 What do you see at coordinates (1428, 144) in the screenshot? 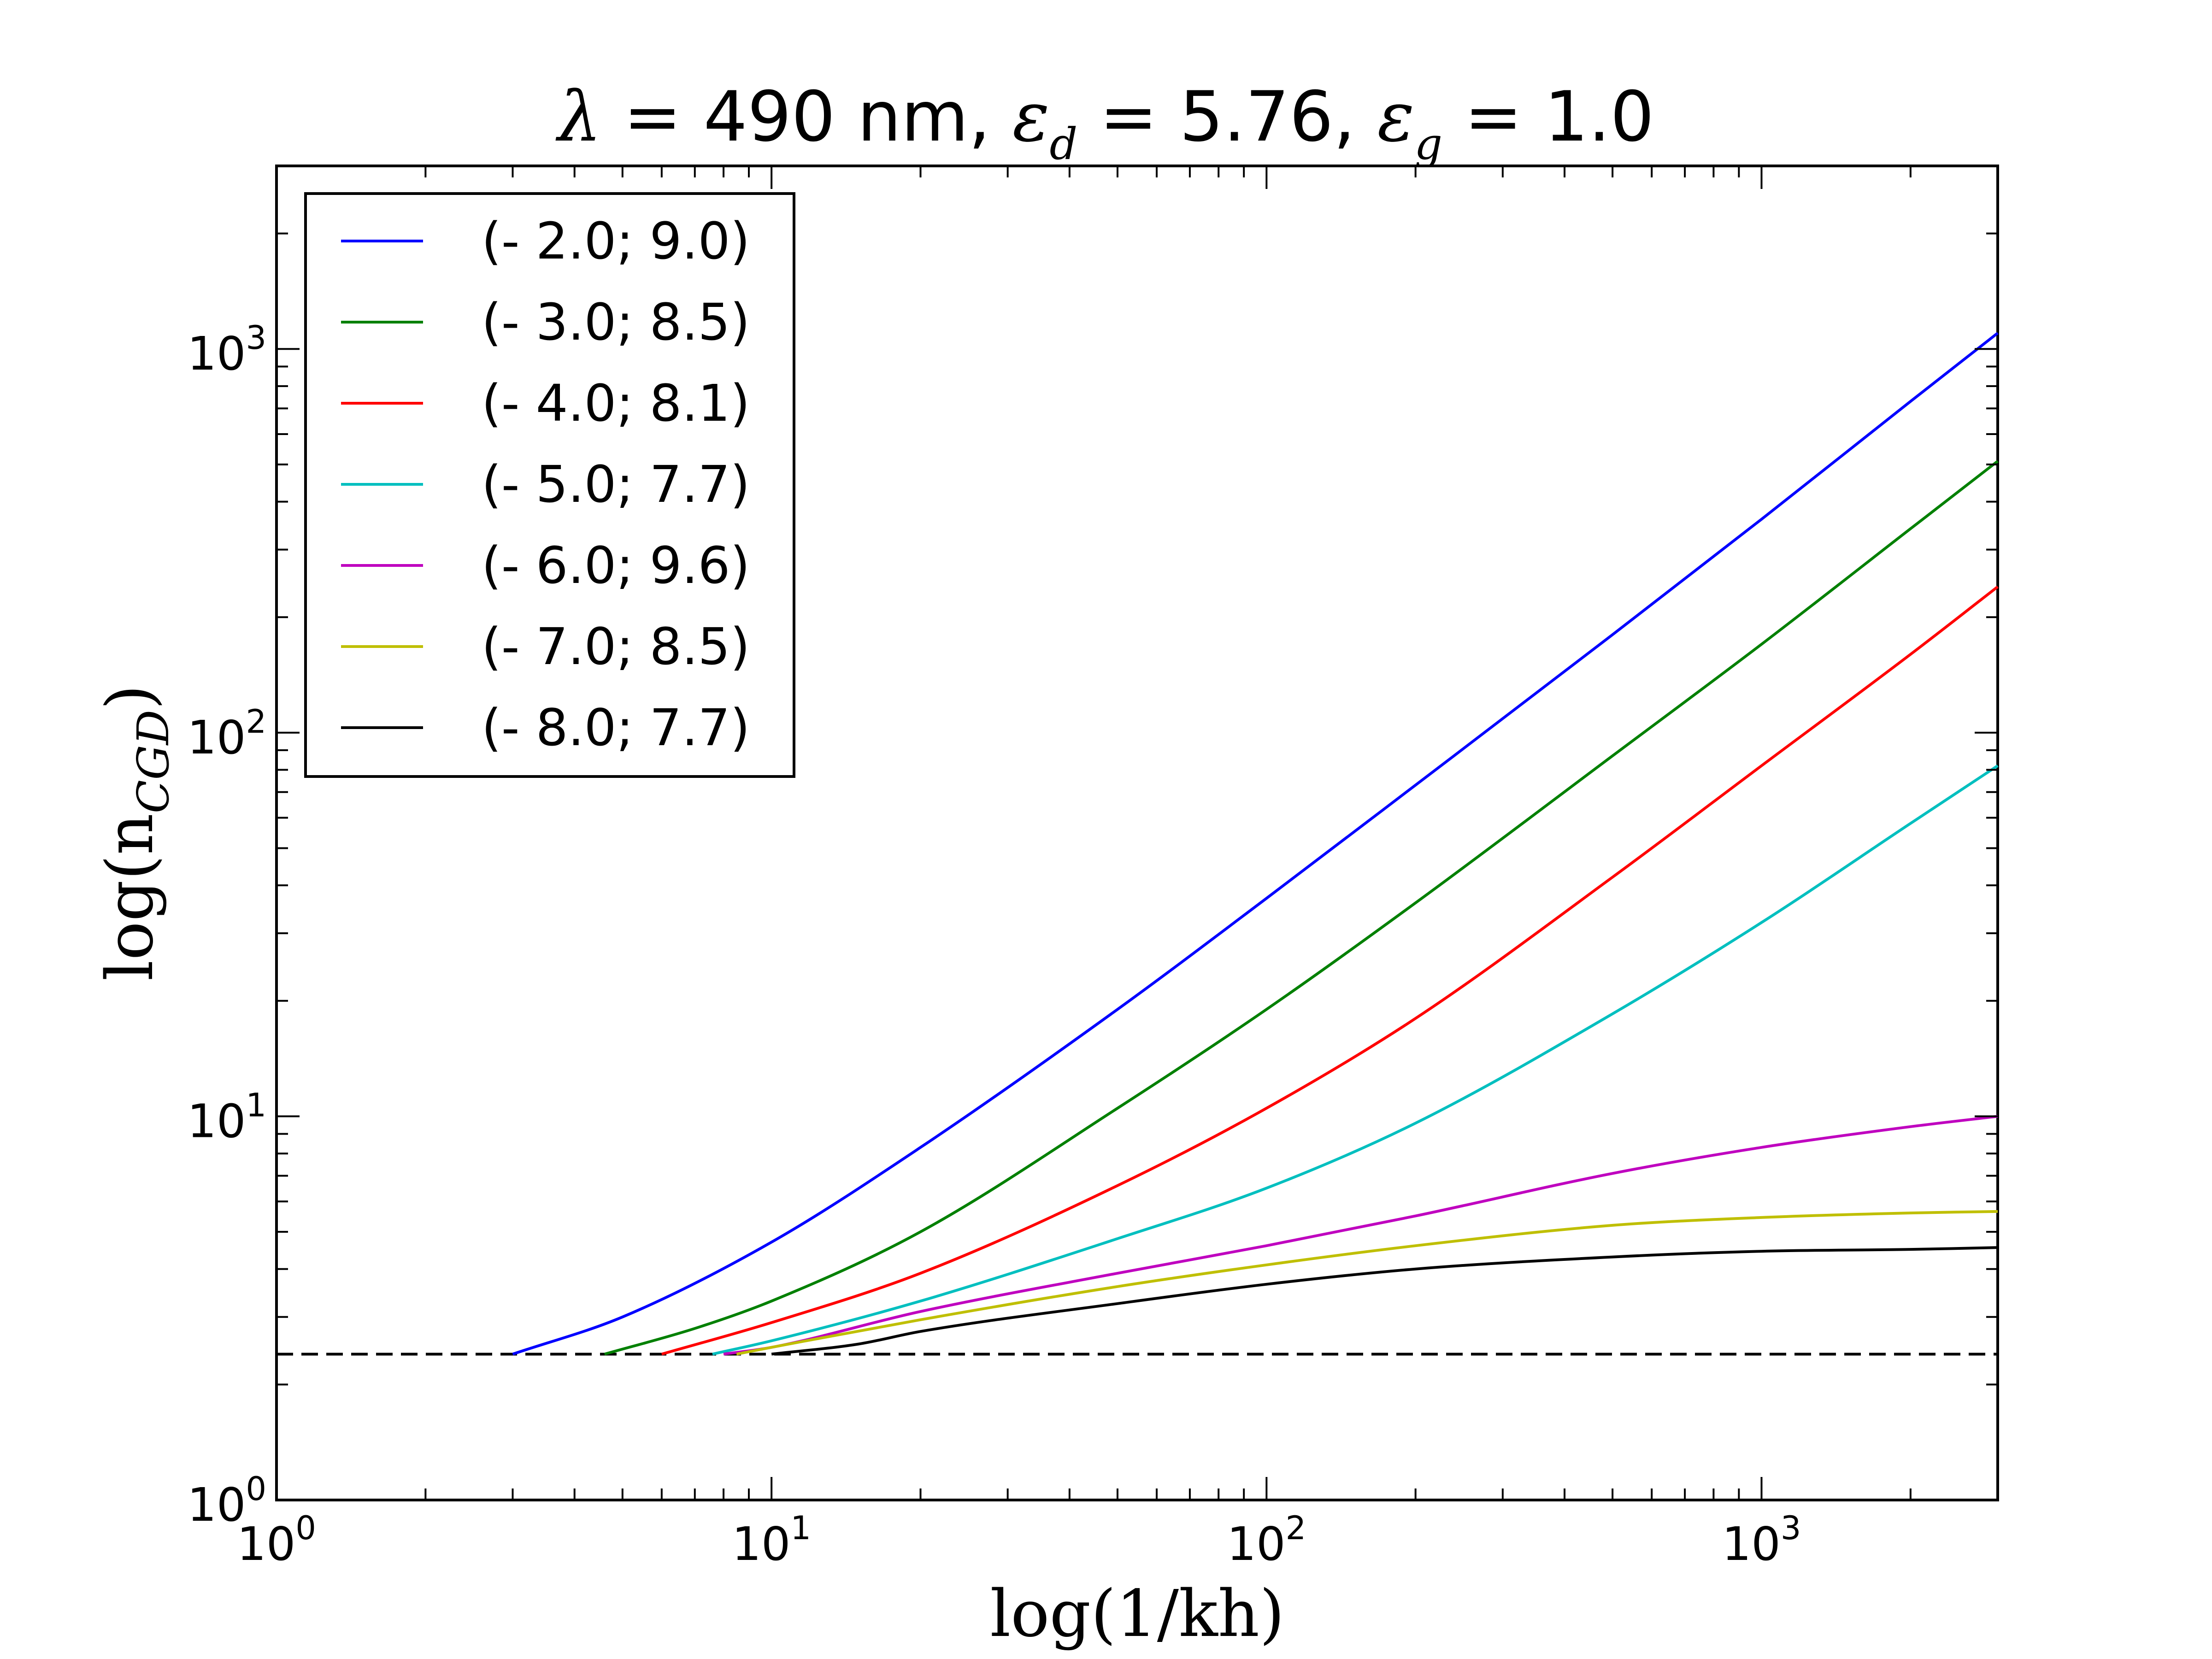
I see `title-eps-g-subscript: g` at bounding box center [1428, 144].